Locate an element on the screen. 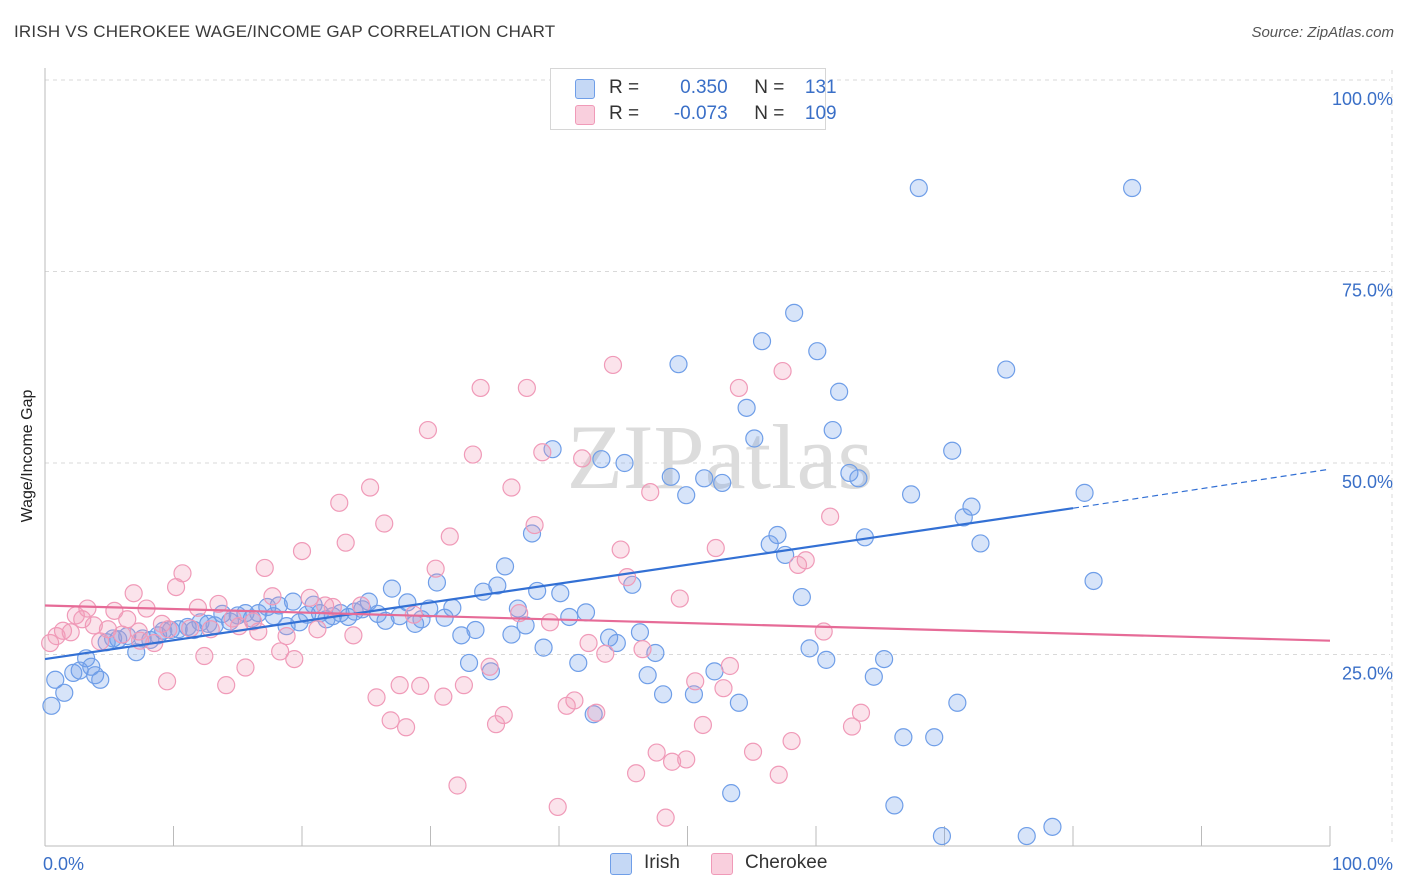 This screenshot has height=892, width=1406. chart-source: Source: ZipAtlas.com is located at coordinates (1322, 32).